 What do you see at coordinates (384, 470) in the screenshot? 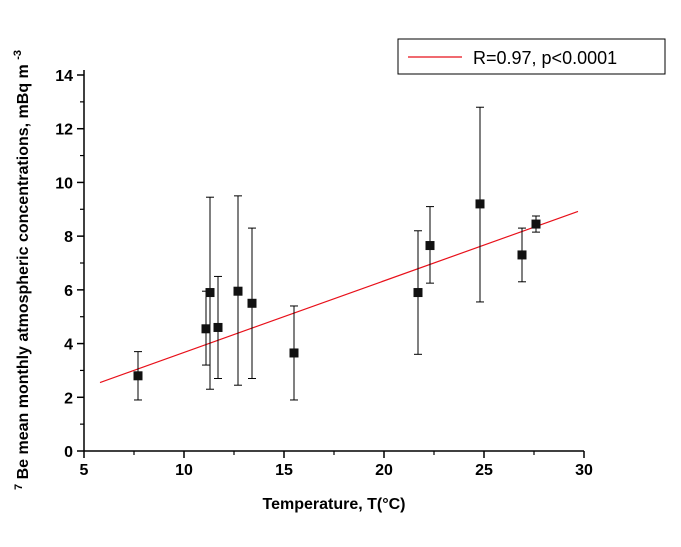
I see `x-tick-label: 20` at bounding box center [384, 470].